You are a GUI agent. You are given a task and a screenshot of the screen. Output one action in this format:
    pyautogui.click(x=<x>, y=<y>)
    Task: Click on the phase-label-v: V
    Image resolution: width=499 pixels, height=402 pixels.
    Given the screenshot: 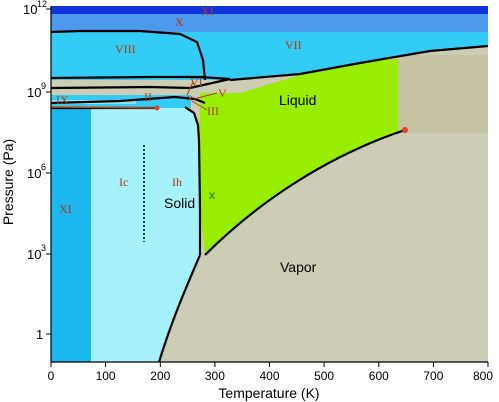 What is the action you would take?
    pyautogui.click(x=222, y=93)
    